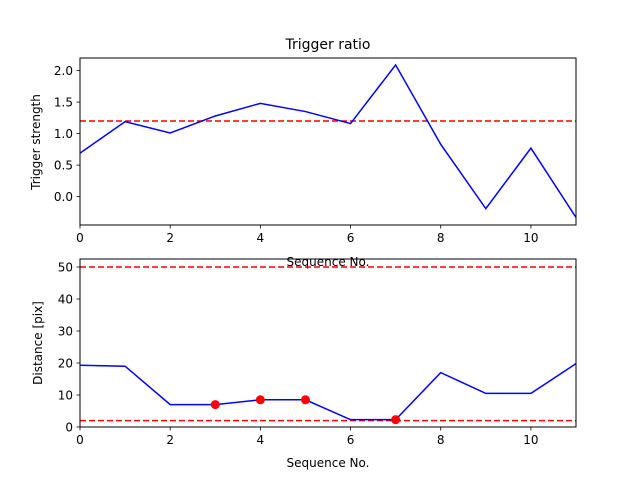  I want to click on y-axis-label: Trigger strength, so click(36, 142).